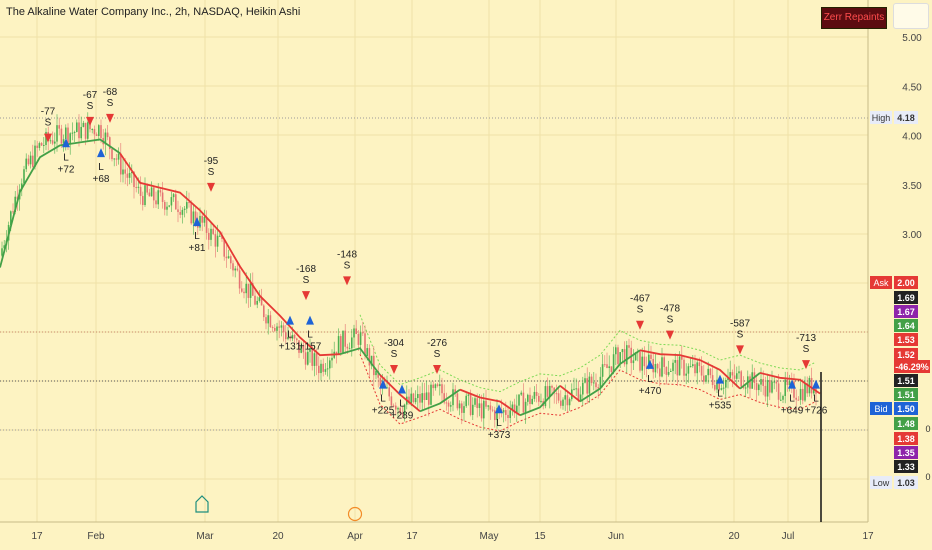 This screenshot has height=550, width=932. I want to click on price-axis: 5.00 4.50 4.00 3.50 3.00, so click(894, 261).